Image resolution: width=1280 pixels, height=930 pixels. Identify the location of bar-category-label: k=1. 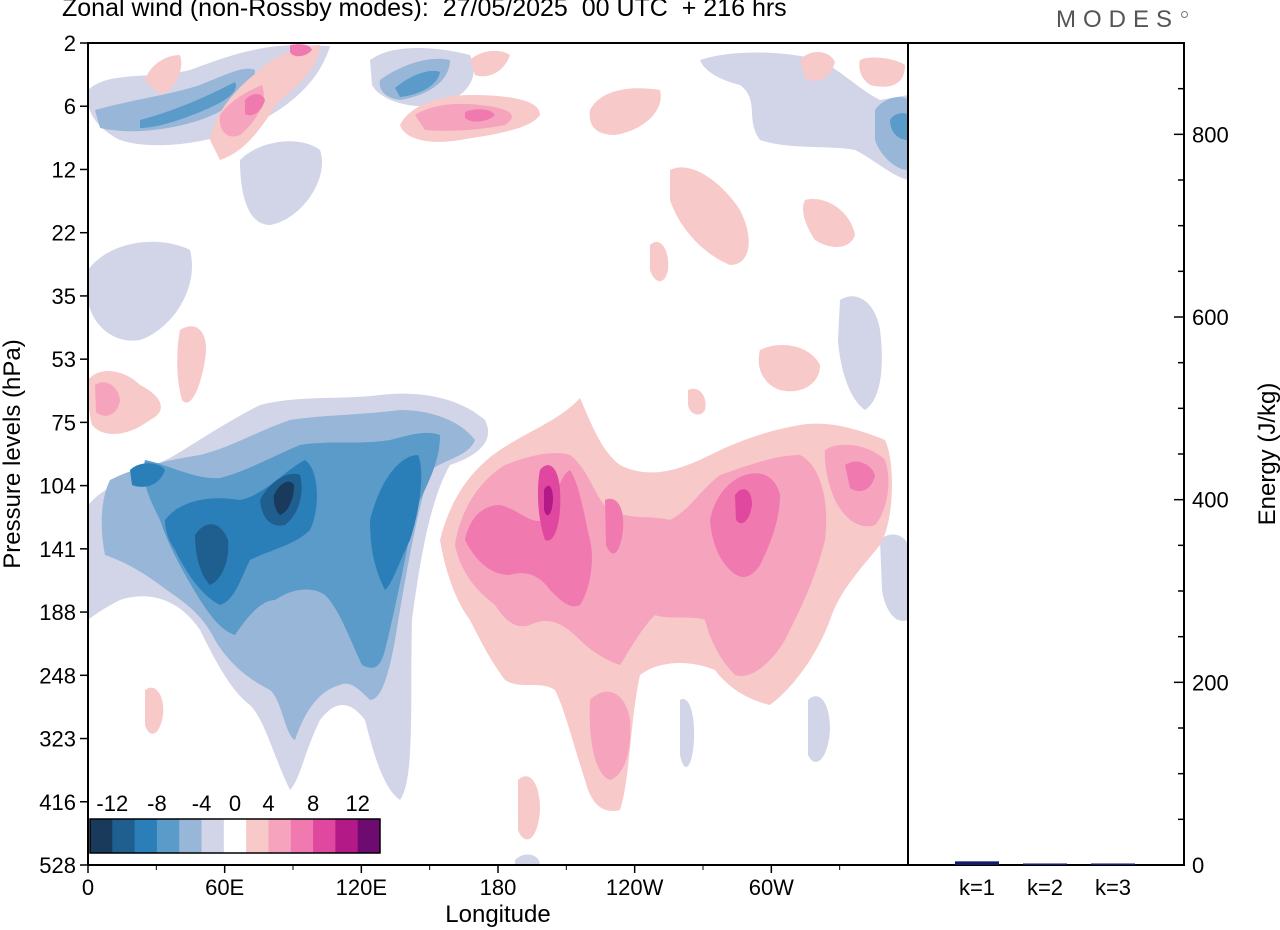
(977, 887).